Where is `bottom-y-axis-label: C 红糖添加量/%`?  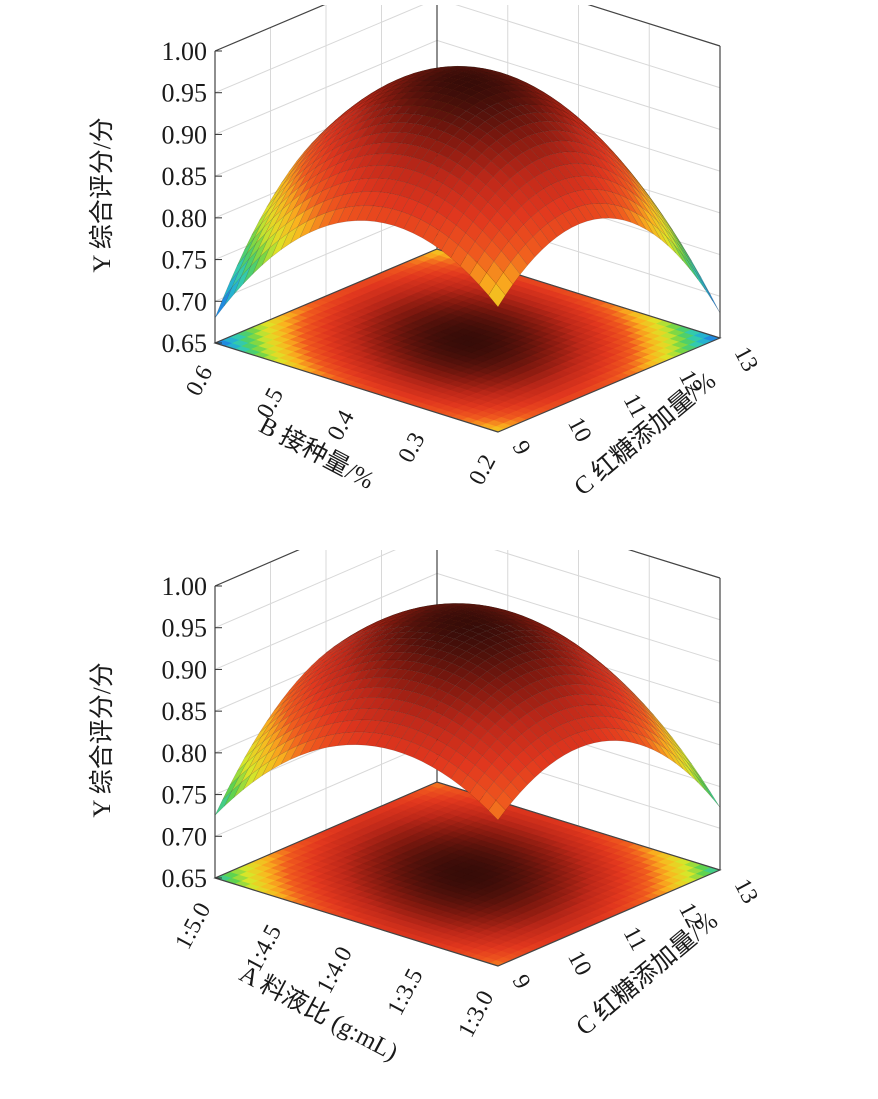 bottom-y-axis-label: C 红糖添加量/% is located at coordinates (647, 974).